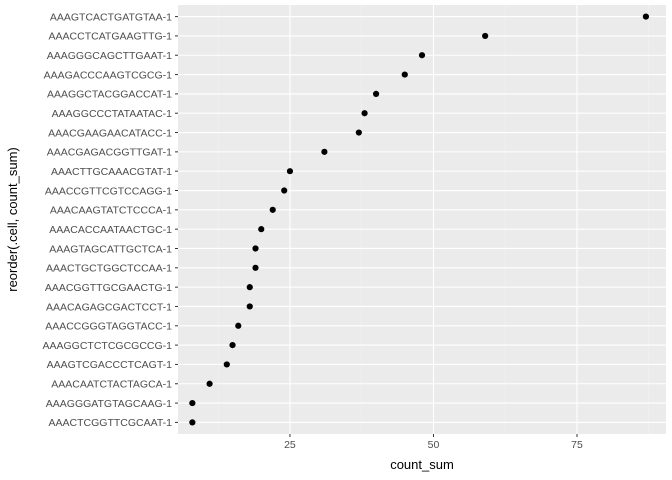  I want to click on y-tick-label: AAACGAAGAACATACC-1, so click(110, 133).